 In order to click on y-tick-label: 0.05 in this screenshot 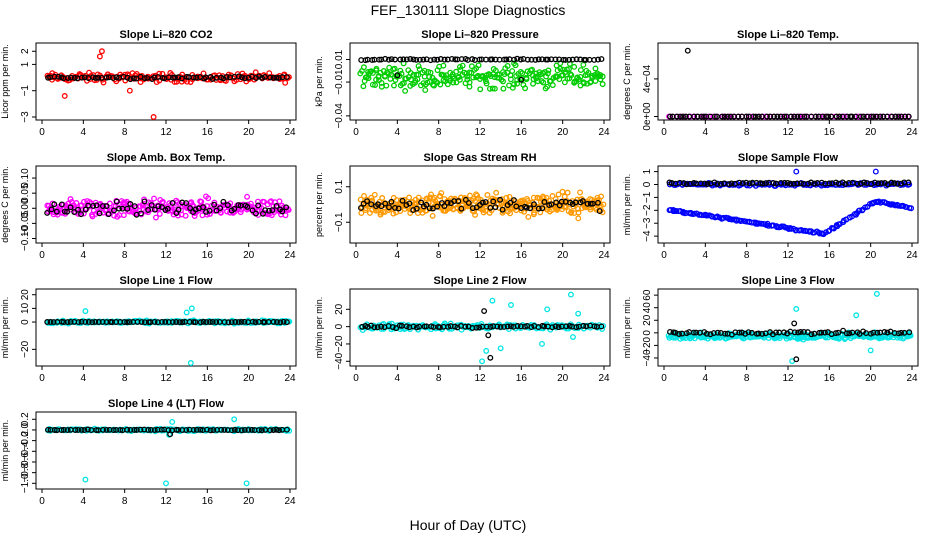, I will do `click(25, 193)`.